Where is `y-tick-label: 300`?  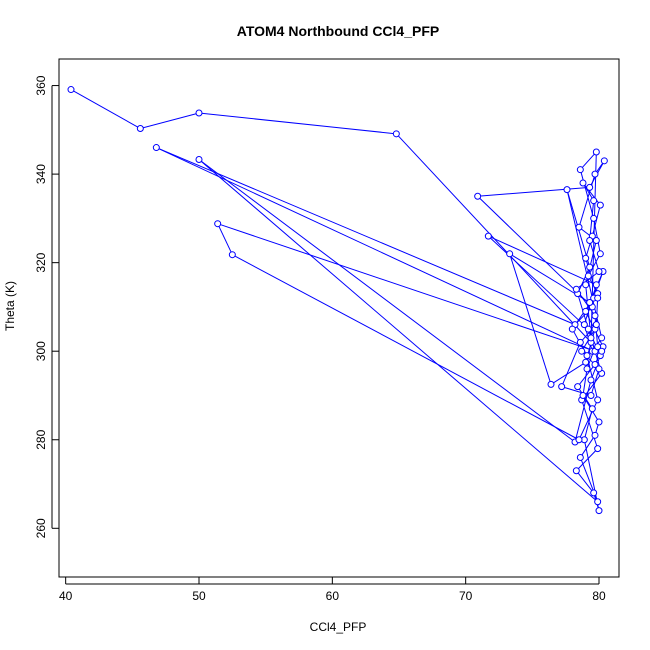 y-tick-label: 300 is located at coordinates (41, 351).